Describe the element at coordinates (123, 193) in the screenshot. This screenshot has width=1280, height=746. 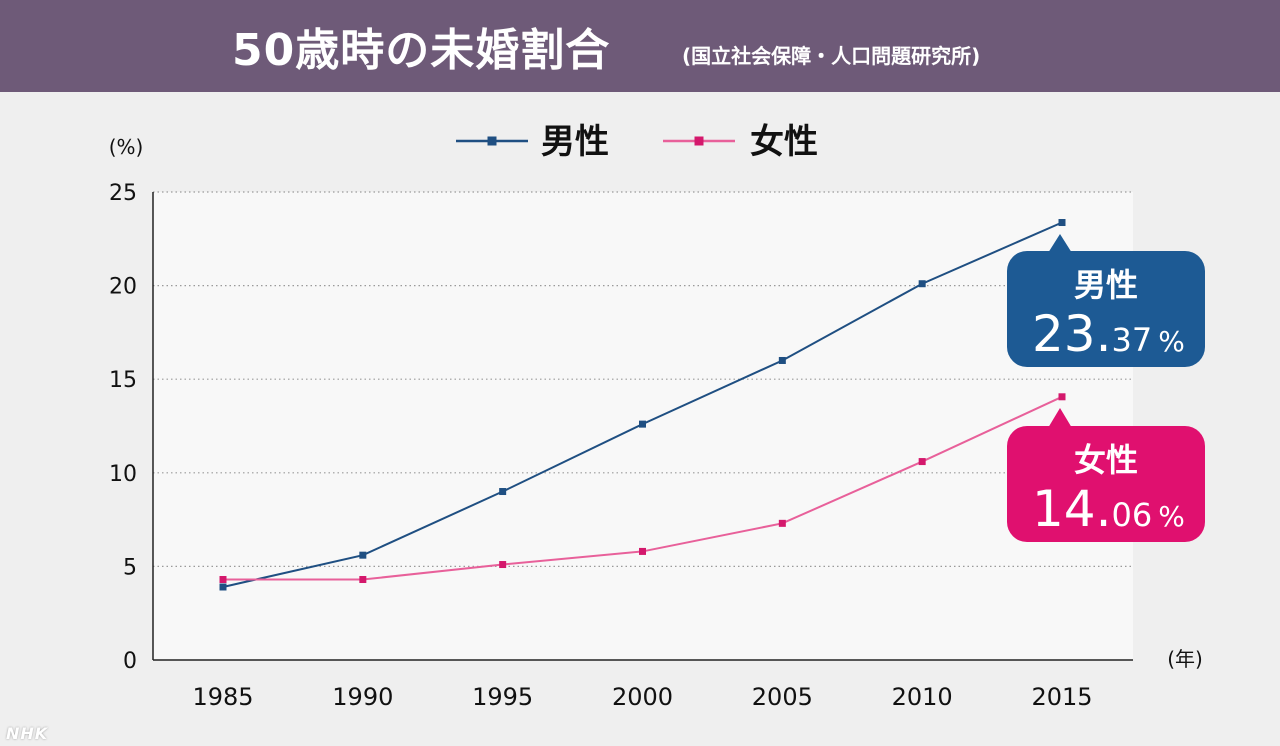
I see `y-tick-label: 25` at that location.